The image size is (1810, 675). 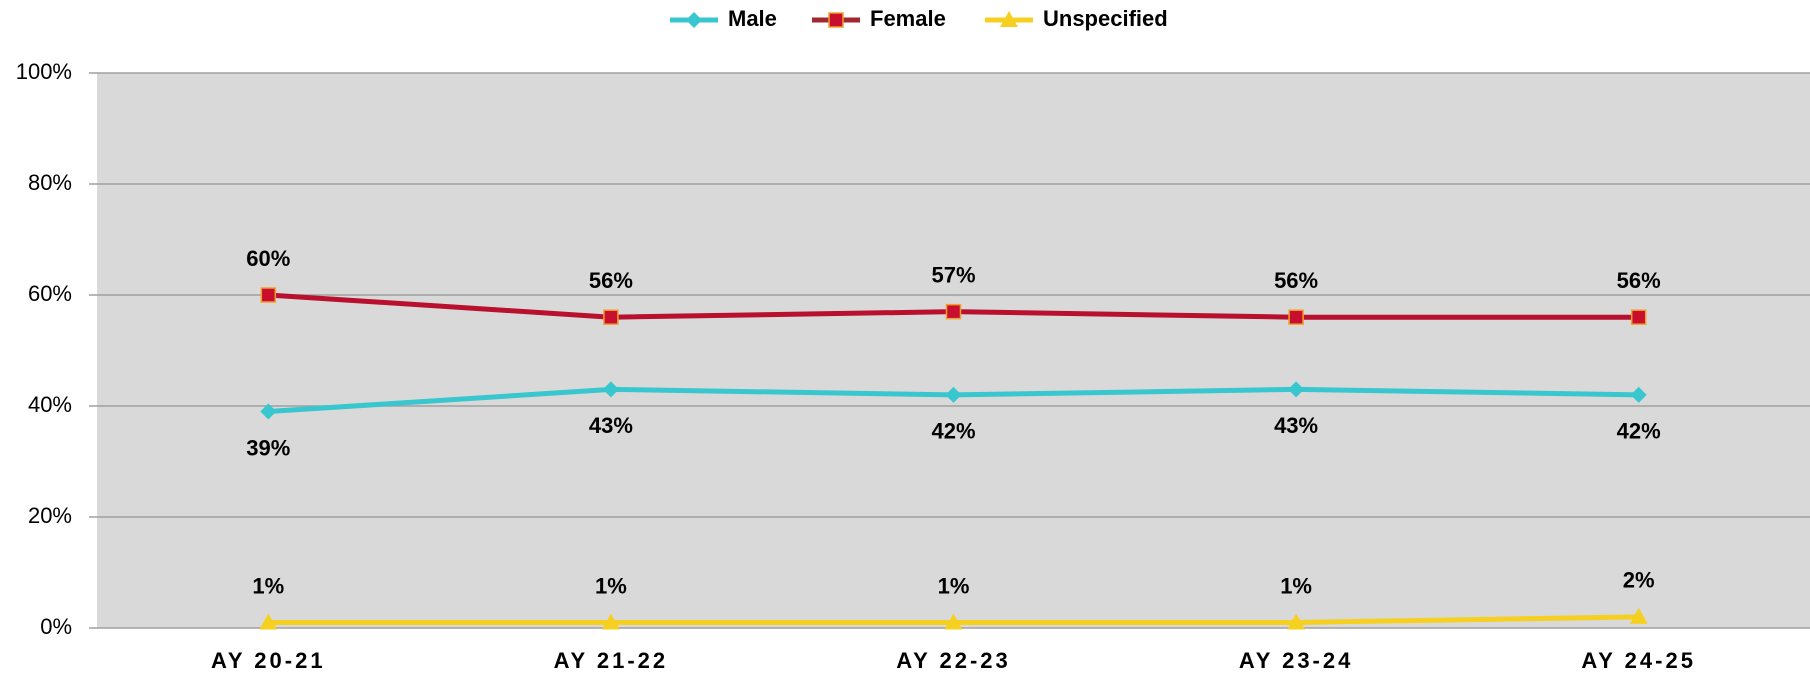 I want to click on legend-label: Unspecified, so click(x=1105, y=18).